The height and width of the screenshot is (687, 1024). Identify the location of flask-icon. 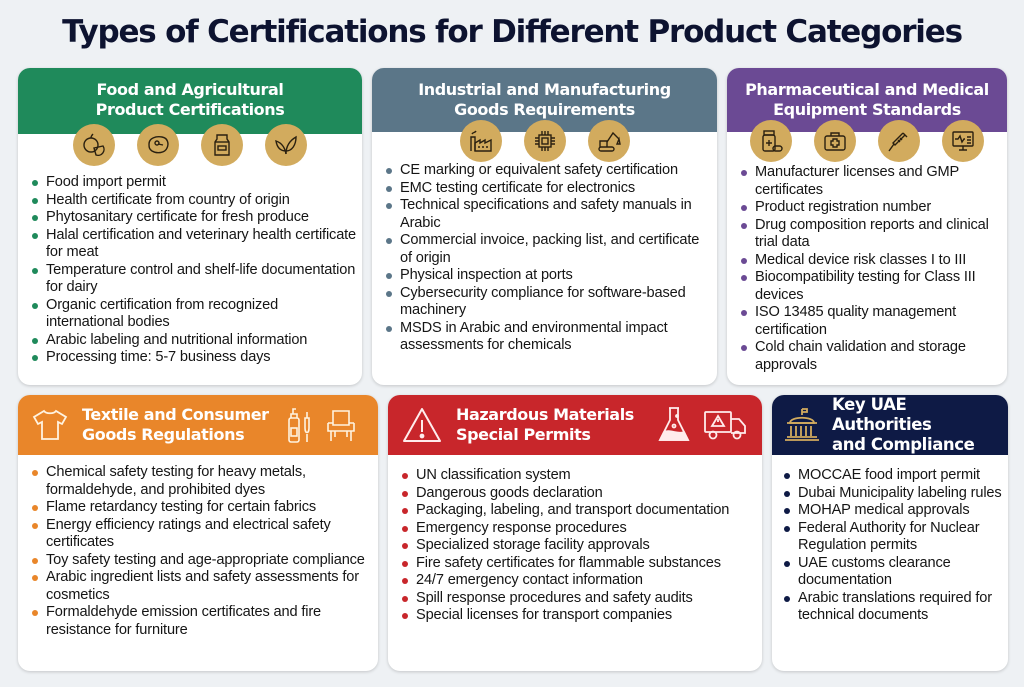
(674, 424).